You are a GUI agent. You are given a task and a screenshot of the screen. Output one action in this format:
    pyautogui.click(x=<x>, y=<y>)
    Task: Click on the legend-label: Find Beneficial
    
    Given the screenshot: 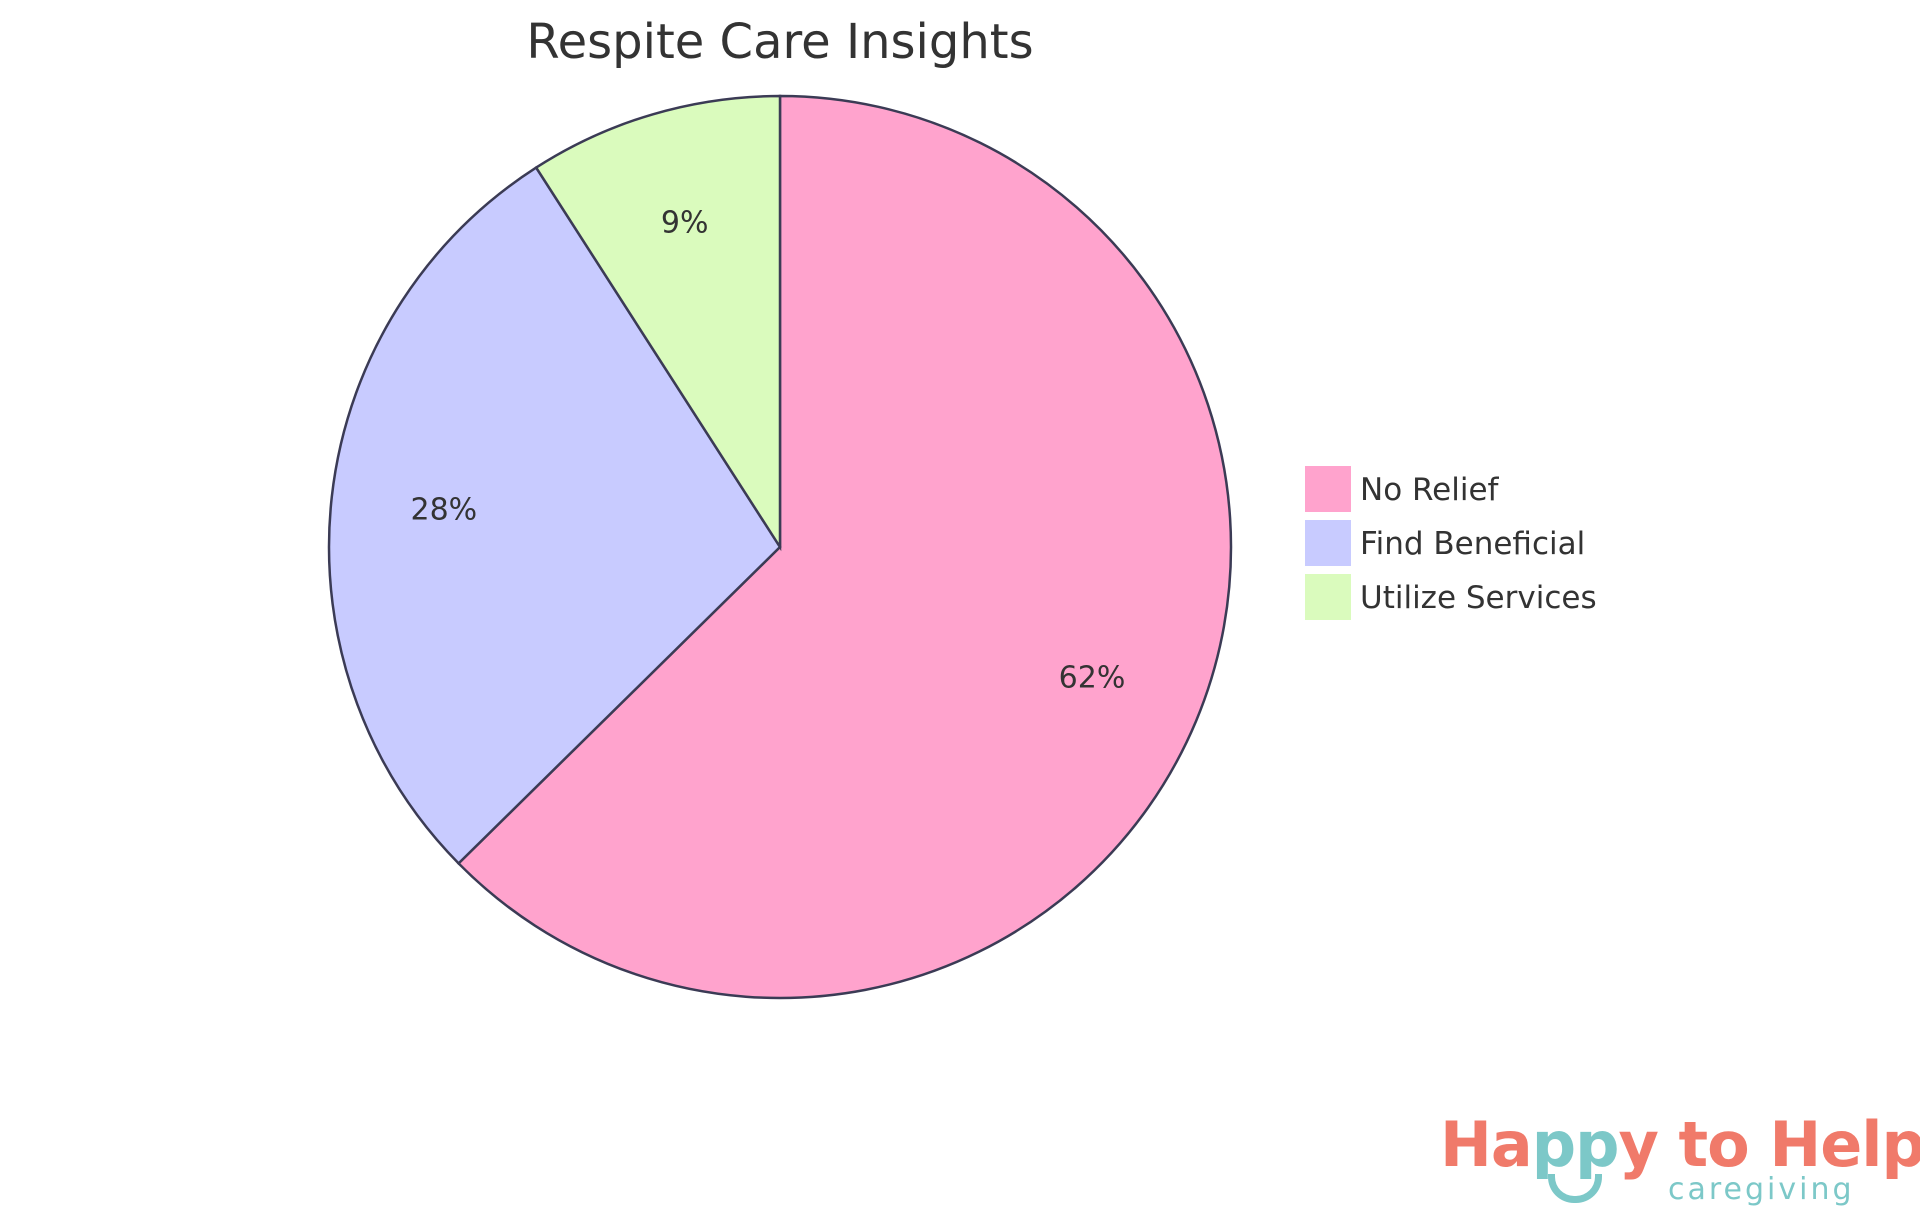 What is the action you would take?
    pyautogui.click(x=1472, y=544)
    